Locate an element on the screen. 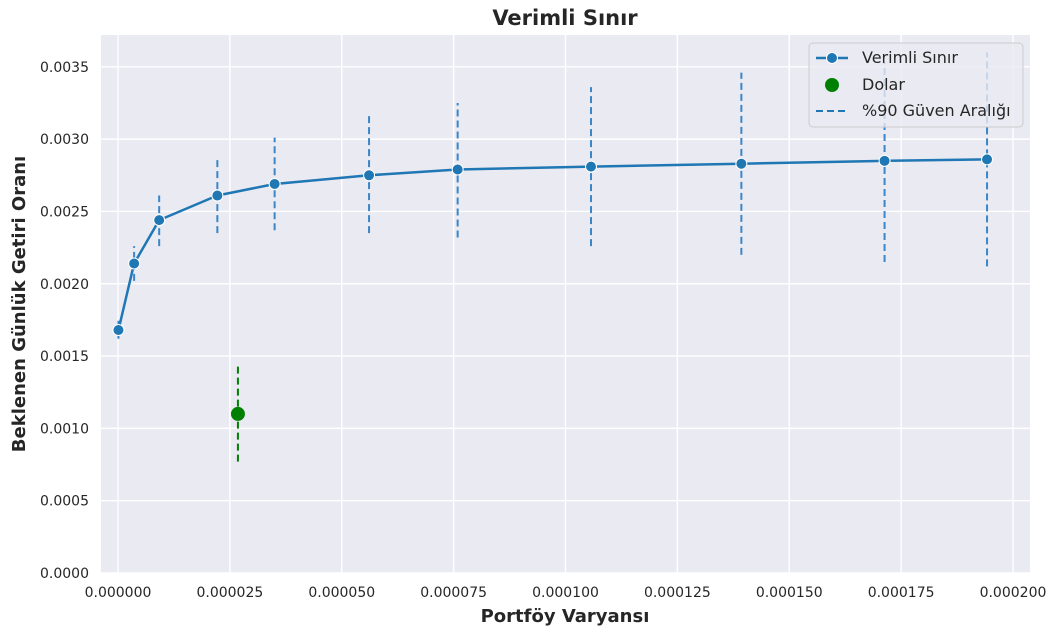  x-tick-label: 0.000175 is located at coordinates (901, 593).